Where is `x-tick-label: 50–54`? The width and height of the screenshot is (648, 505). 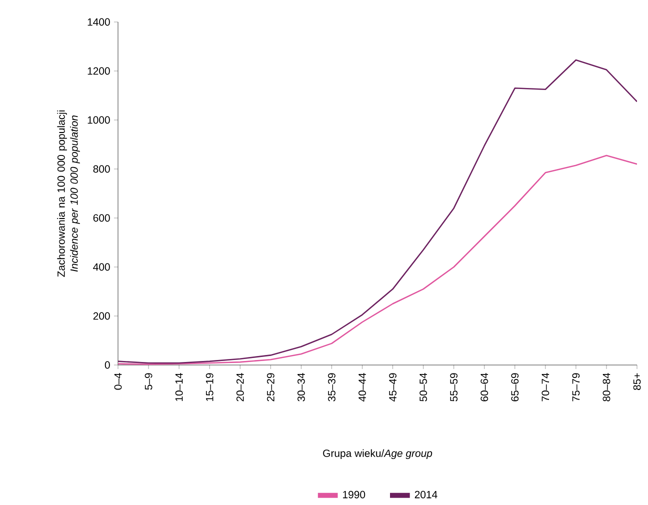 x-tick-label: 50–54 is located at coordinates (424, 387).